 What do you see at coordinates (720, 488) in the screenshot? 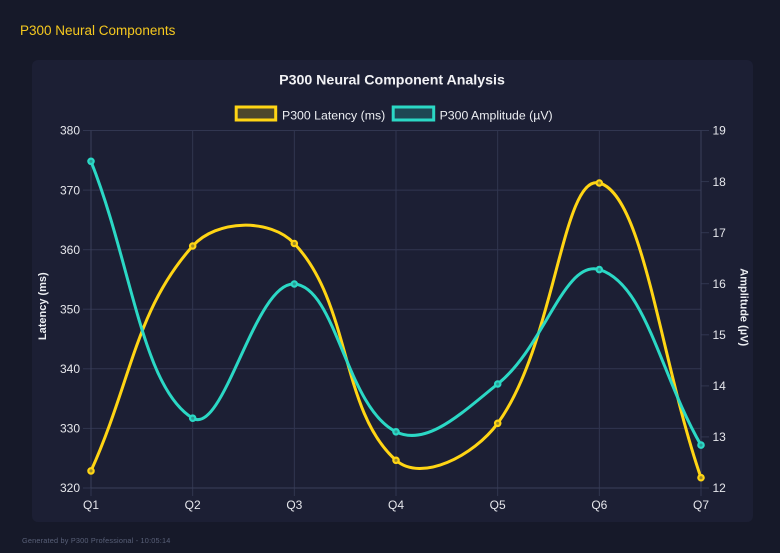
I see `svg-text: 12` at bounding box center [720, 488].